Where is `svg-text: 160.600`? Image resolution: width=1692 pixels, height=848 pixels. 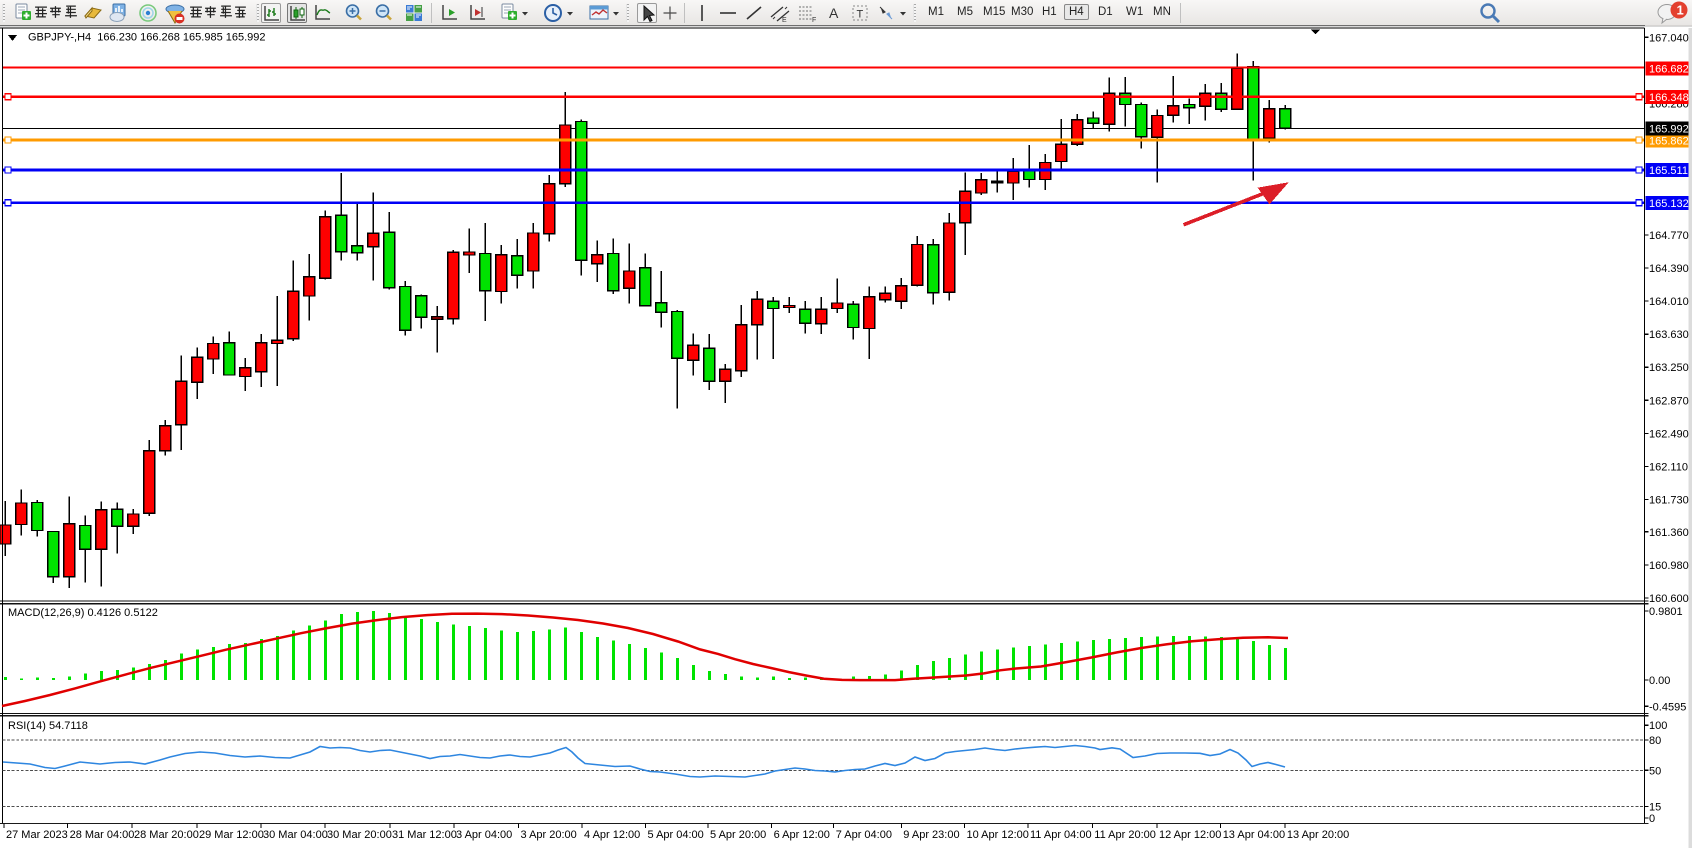
svg-text: 160.600 is located at coordinates (1669, 599).